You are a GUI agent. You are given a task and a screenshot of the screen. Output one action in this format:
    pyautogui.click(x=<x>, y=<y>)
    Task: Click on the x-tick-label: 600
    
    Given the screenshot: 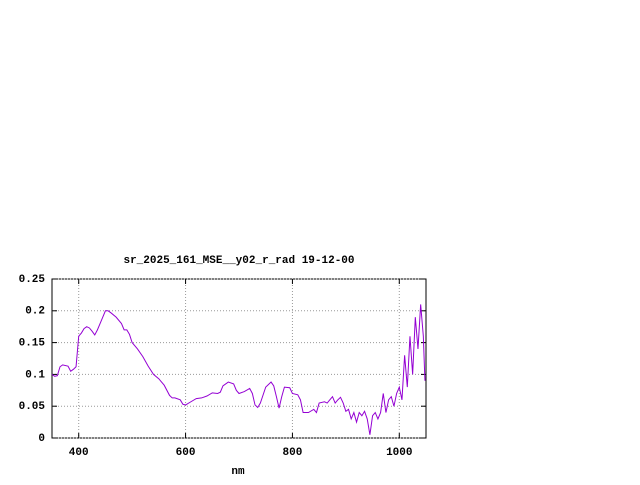 What is the action you would take?
    pyautogui.click(x=186, y=453)
    